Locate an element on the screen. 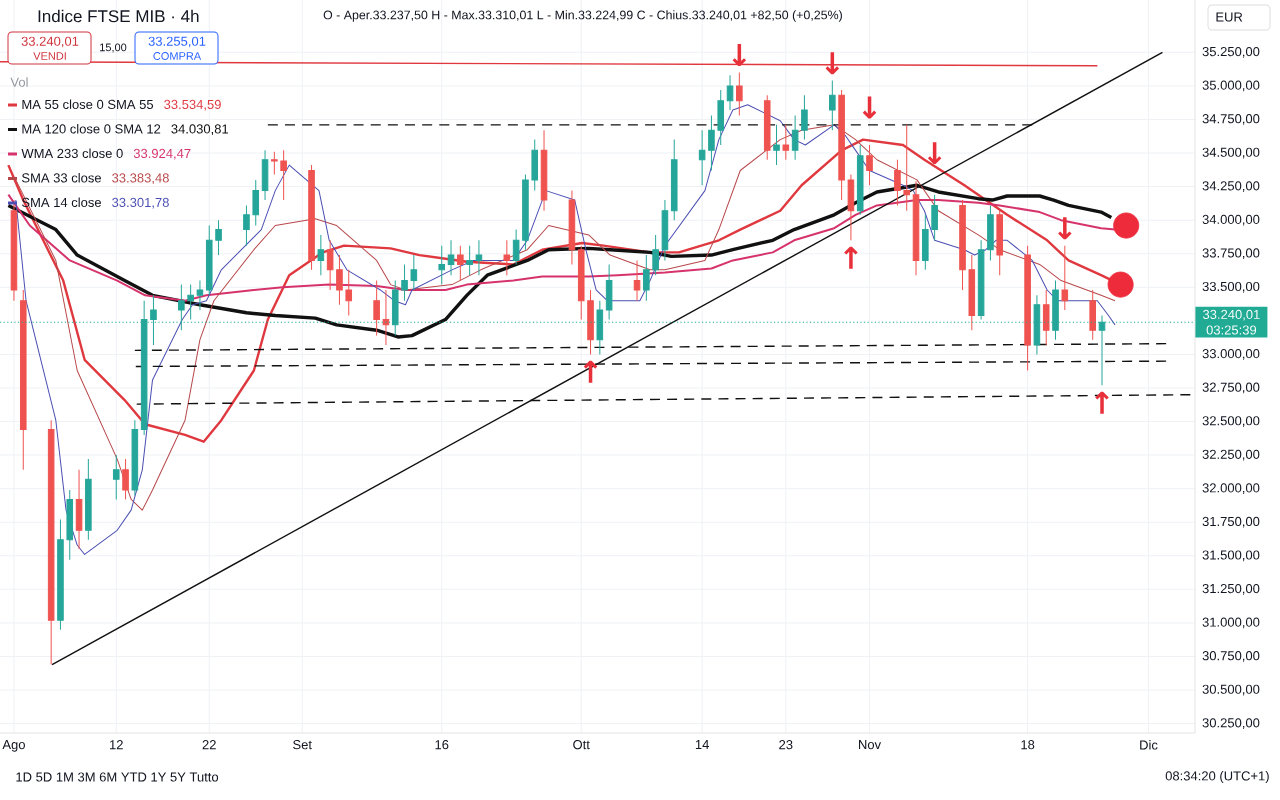 Image resolution: width=1280 pixels, height=800 pixels. y-tick-label: 32.500,00 is located at coordinates (1231, 421).